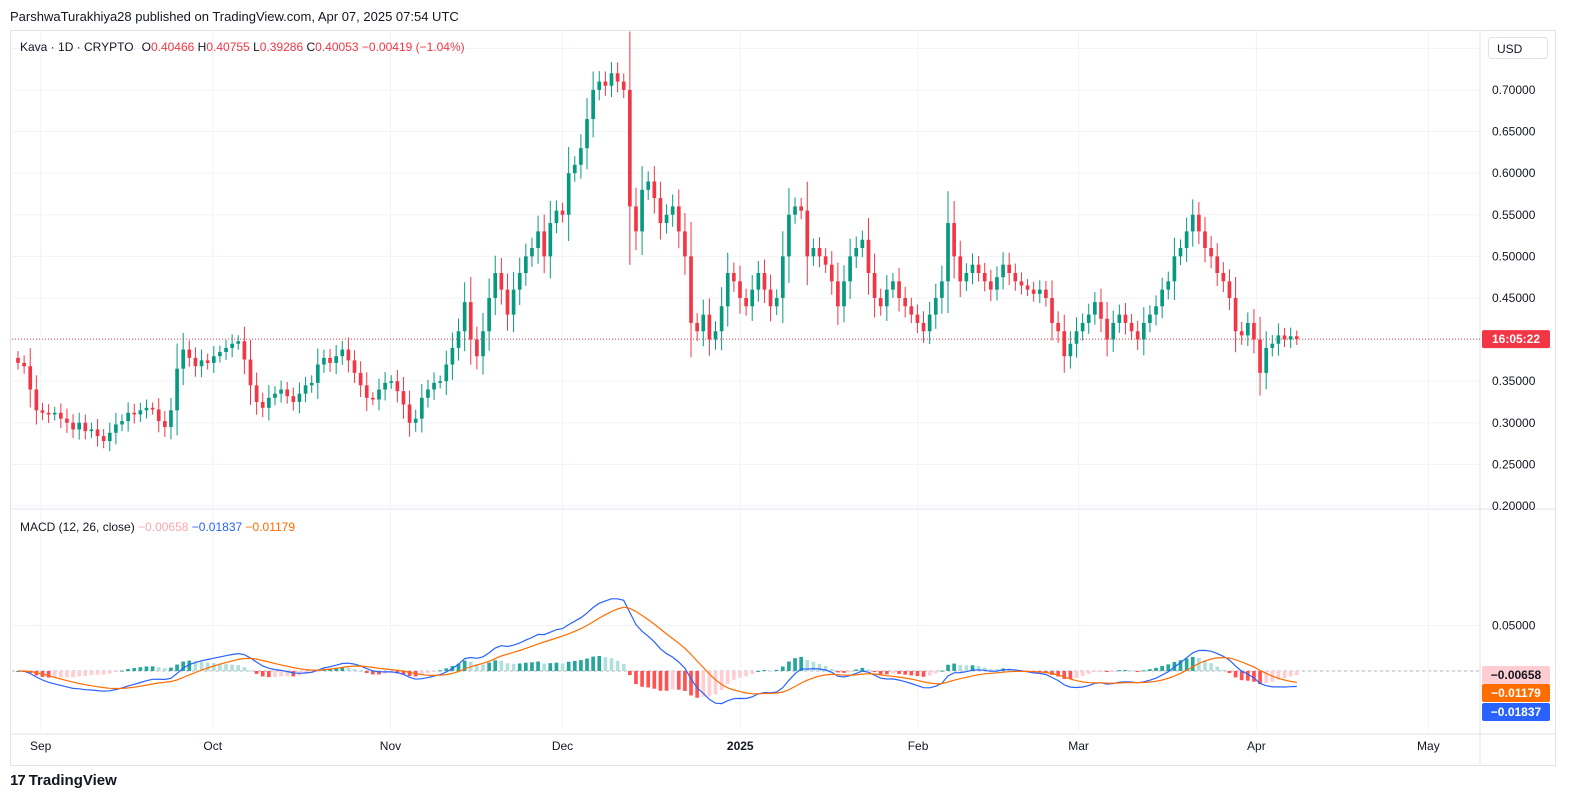 The width and height of the screenshot is (1588, 810). I want to click on close-value: 0.40053, so click(337, 47).